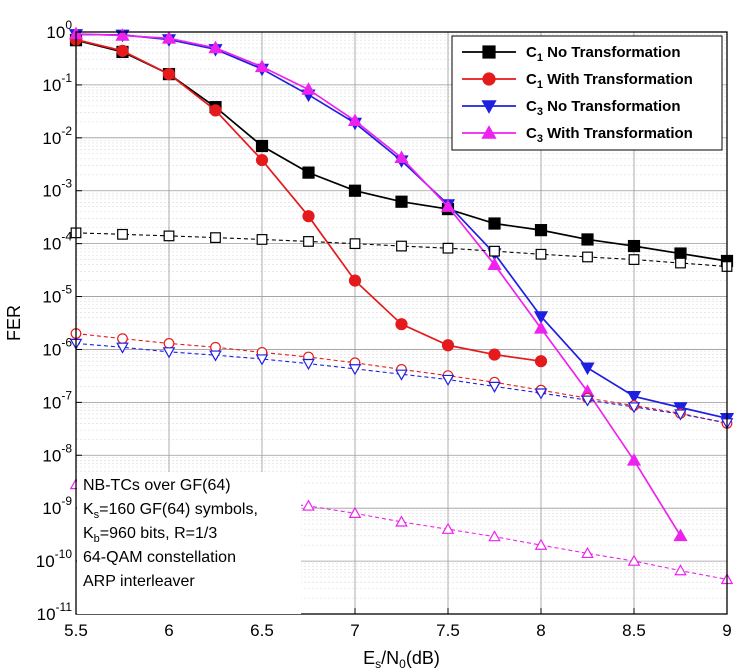  I want to click on x-tick-label: 7, so click(354, 630).